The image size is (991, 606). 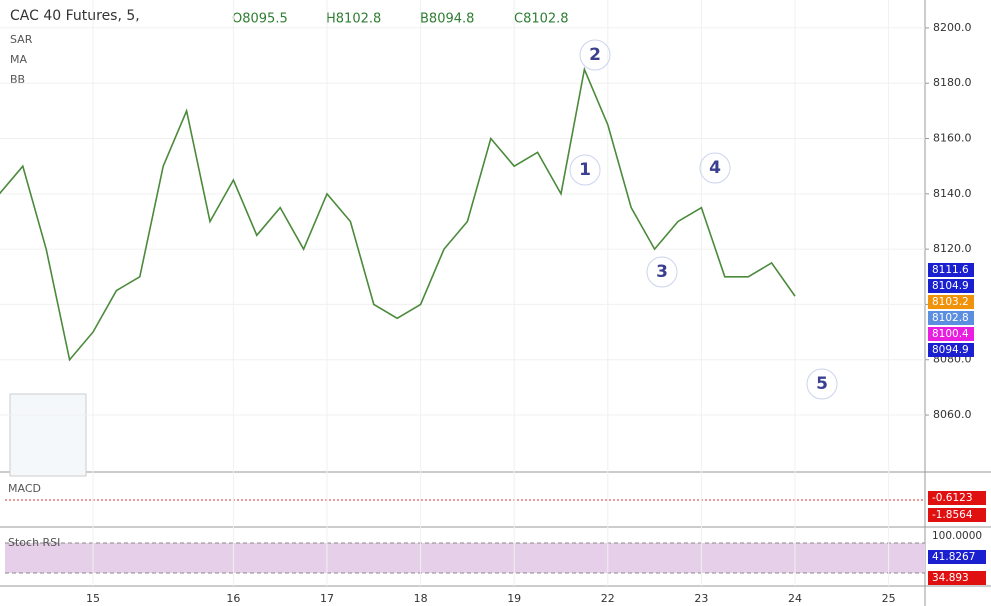 I want to click on price-label: 8111.6, so click(x=950, y=270).